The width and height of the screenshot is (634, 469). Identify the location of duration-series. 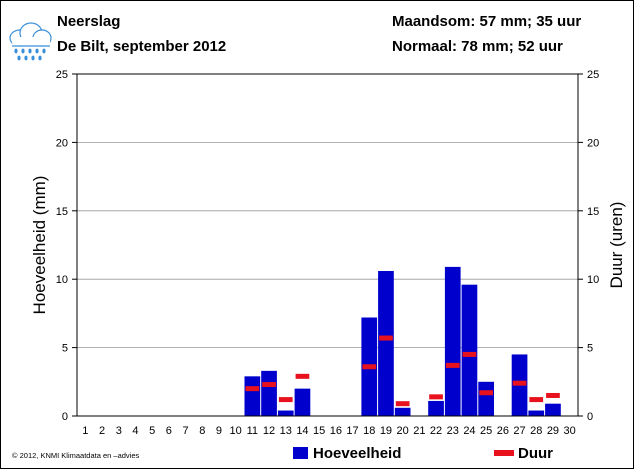
(402, 371).